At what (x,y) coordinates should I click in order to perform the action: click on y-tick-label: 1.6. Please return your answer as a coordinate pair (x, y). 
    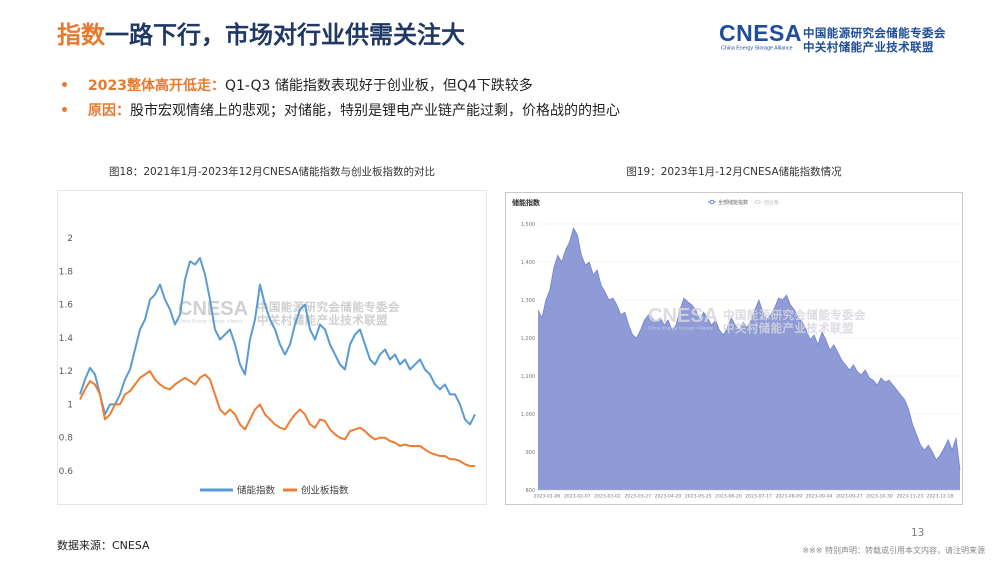
    Looking at the image, I should click on (66, 306).